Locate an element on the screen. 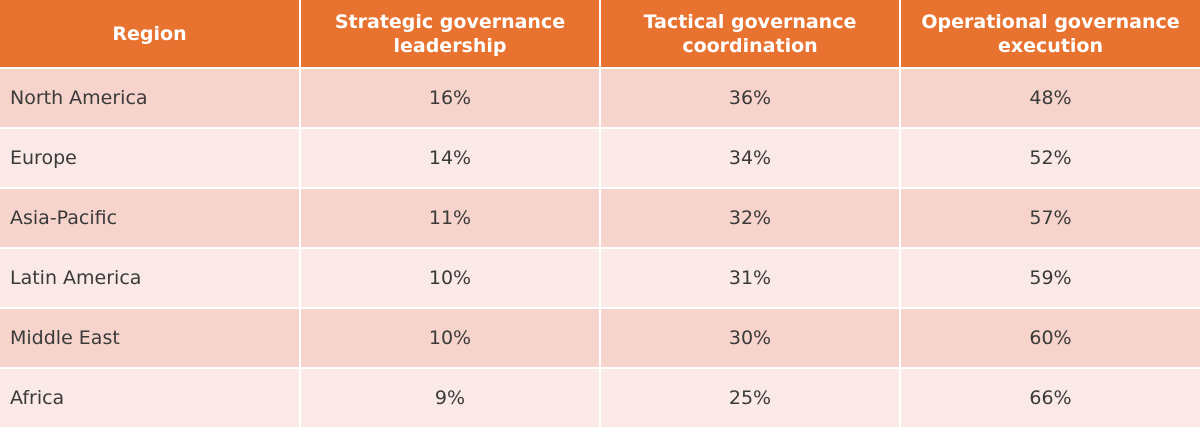 The height and width of the screenshot is (432, 1200). table-cell: 16% is located at coordinates (450, 98).